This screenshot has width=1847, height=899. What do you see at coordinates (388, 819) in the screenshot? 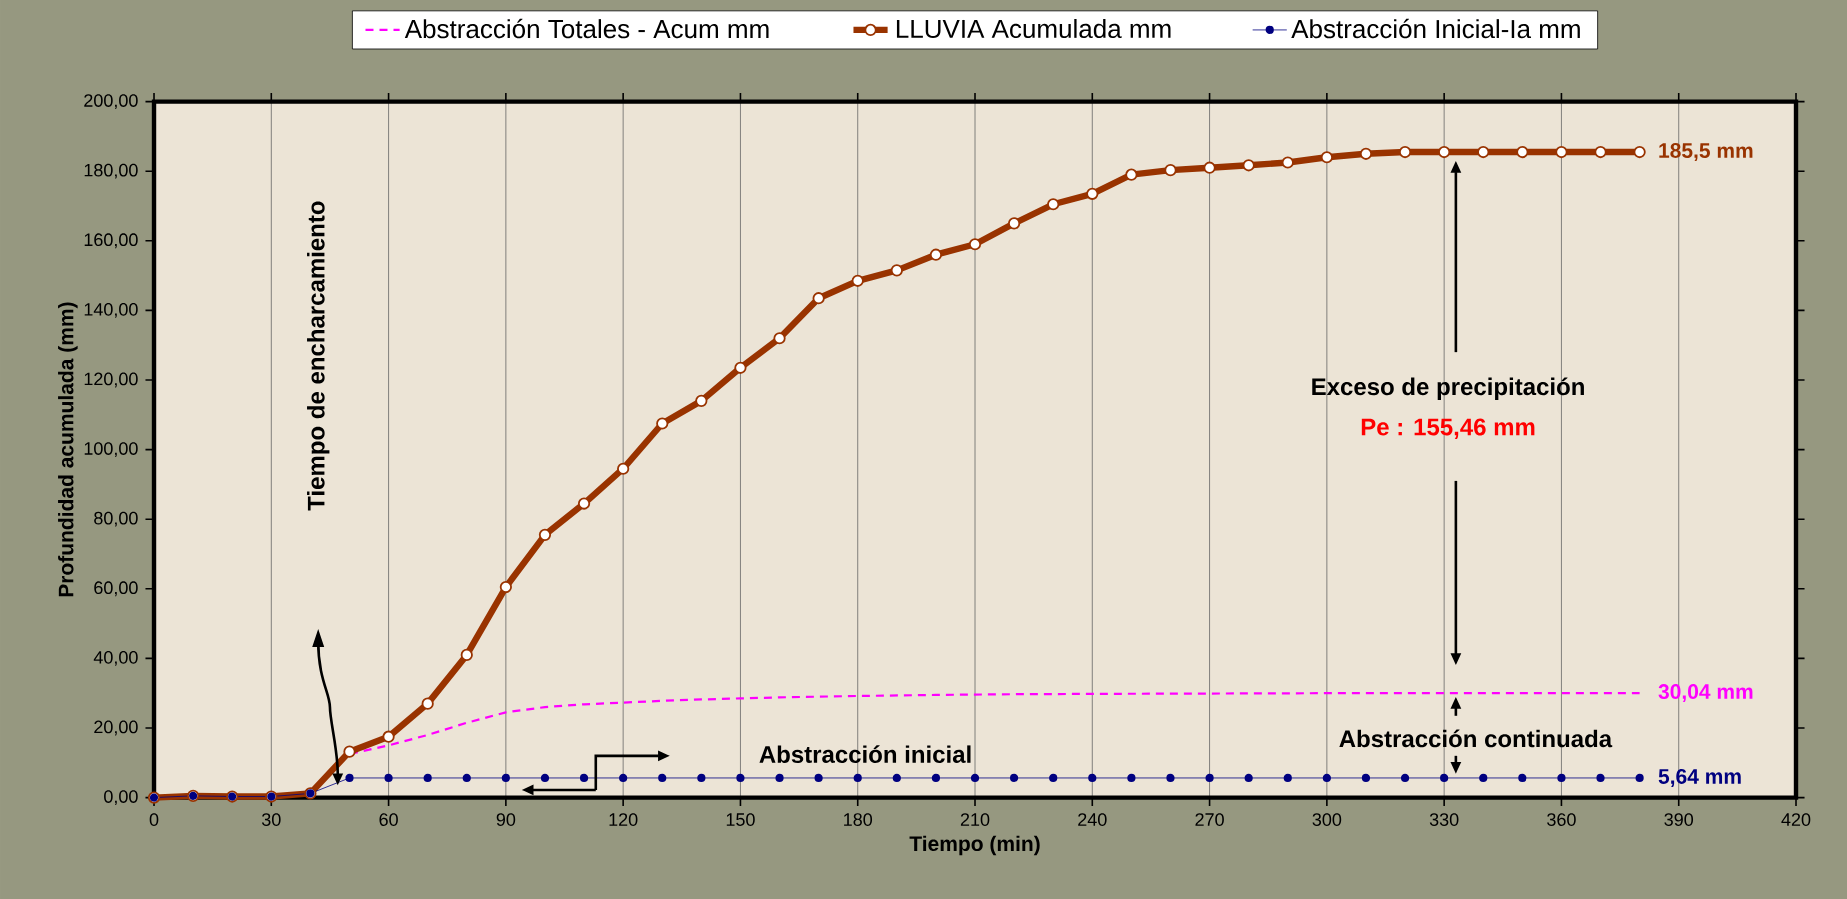
I see `x-tick-label: 60` at bounding box center [388, 819].